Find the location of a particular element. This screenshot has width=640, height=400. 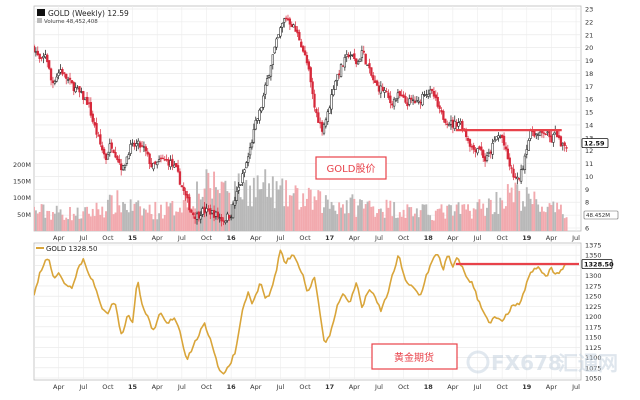

price-y-tick-label: 22 is located at coordinates (589, 22).